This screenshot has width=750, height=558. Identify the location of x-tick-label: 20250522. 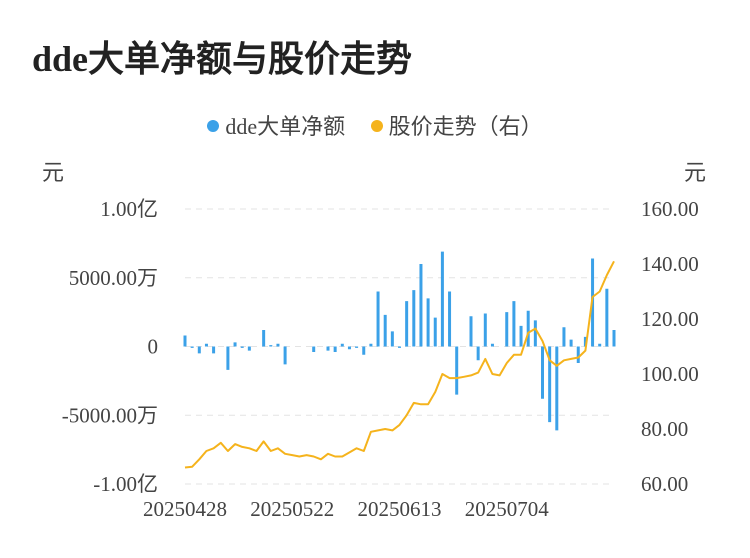
(292, 509).